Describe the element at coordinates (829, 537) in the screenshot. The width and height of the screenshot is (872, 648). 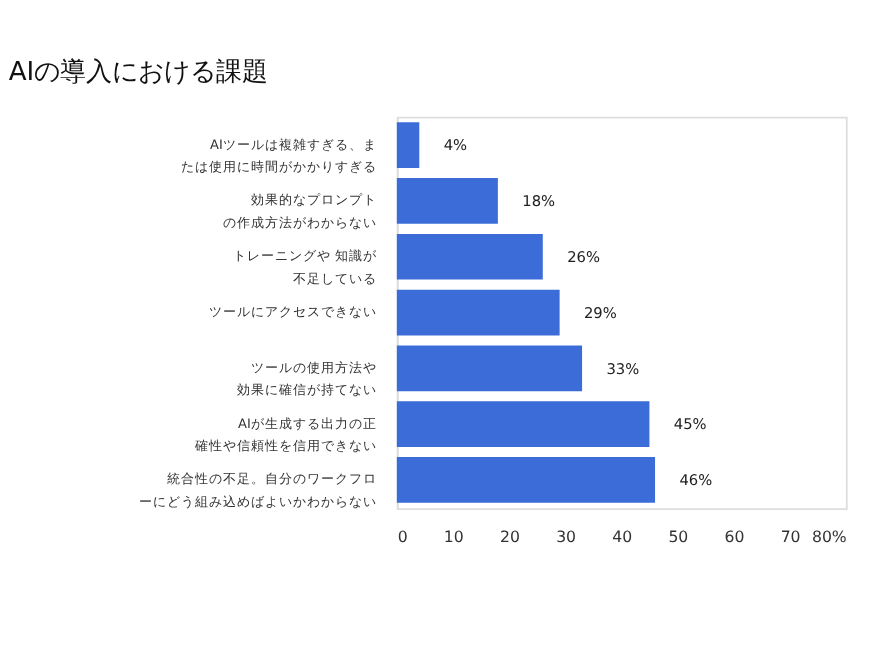
I see `x-tick-label: 80%` at that location.